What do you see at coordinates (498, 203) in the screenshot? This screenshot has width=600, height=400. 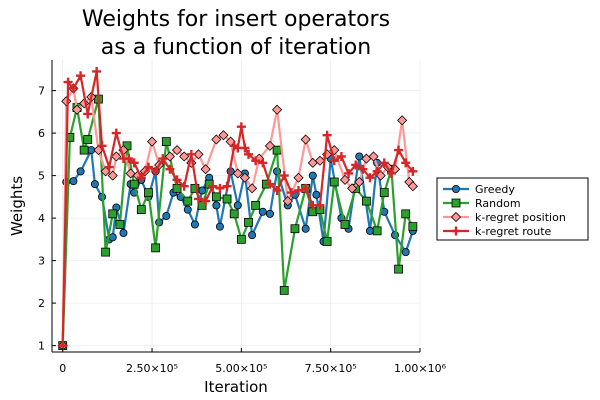 I see `legend-label: Random` at bounding box center [498, 203].